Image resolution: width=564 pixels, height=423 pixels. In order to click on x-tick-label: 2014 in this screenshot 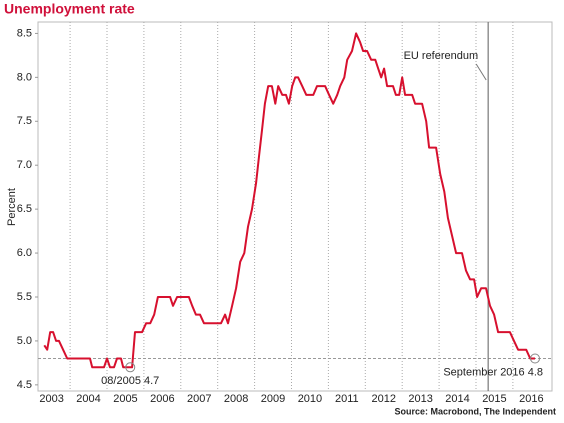, I will do `click(457, 399)`.